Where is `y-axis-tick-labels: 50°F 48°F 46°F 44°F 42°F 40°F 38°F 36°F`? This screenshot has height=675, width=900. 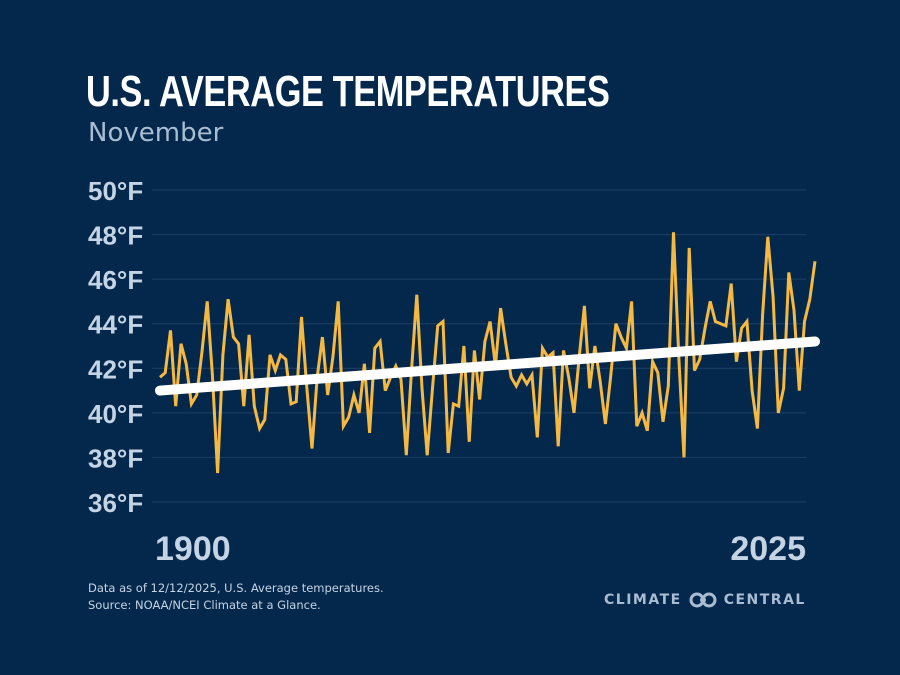 y-axis-tick-labels: 50°F 48°F 46°F 44°F 42°F 40°F 38°F 36°F is located at coordinates (115, 347).